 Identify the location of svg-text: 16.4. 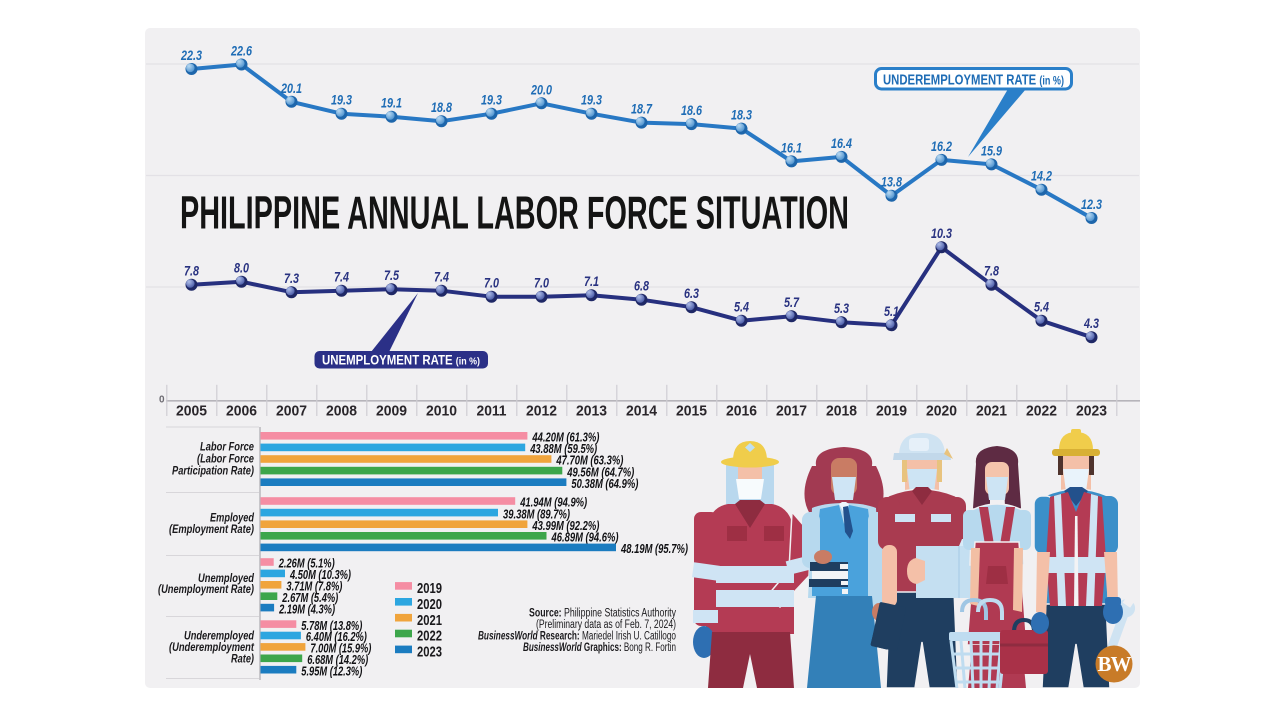
(841, 143).